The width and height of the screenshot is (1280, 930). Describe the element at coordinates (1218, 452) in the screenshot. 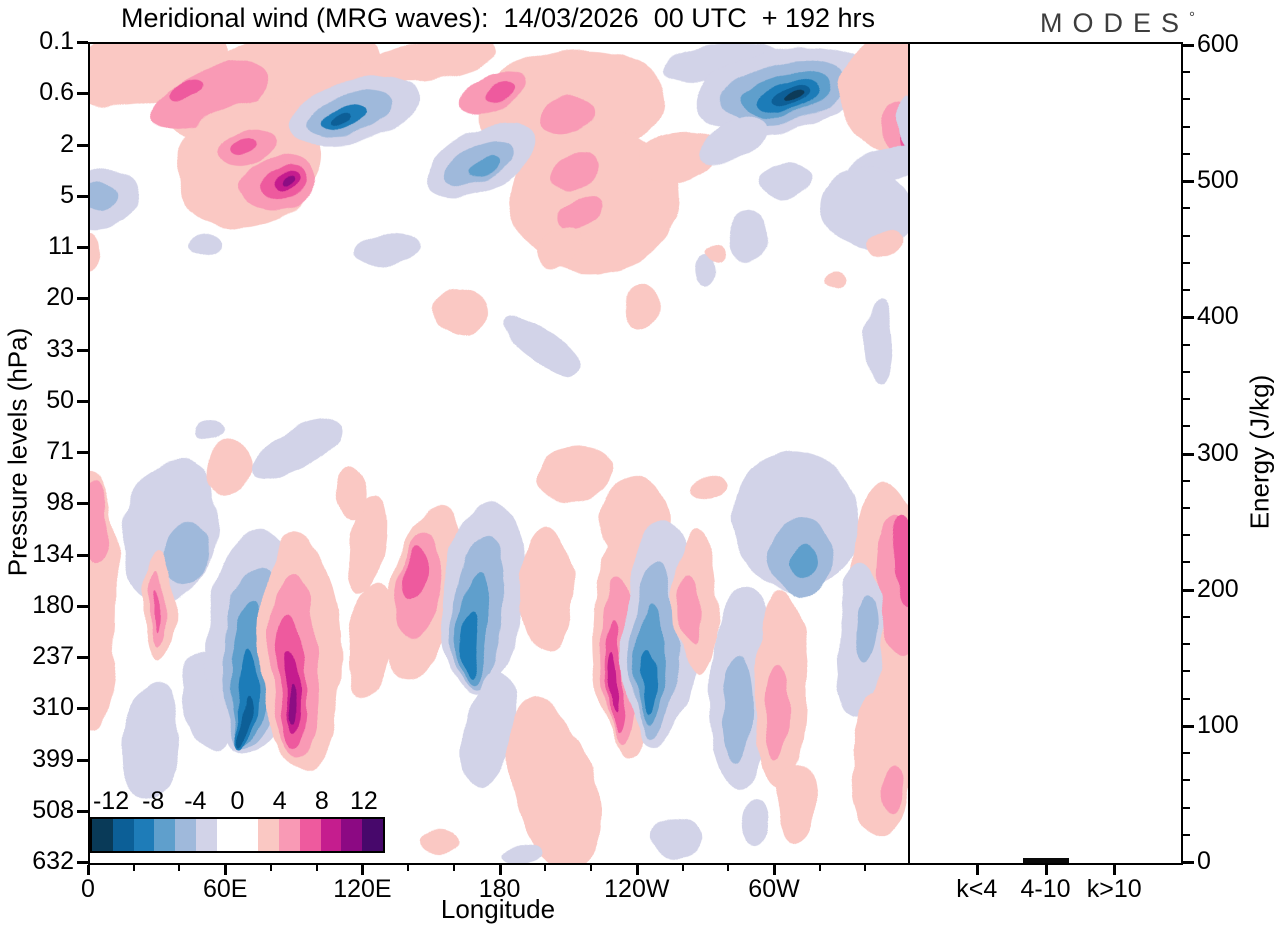

I see `energy-tick-label: 300` at that location.